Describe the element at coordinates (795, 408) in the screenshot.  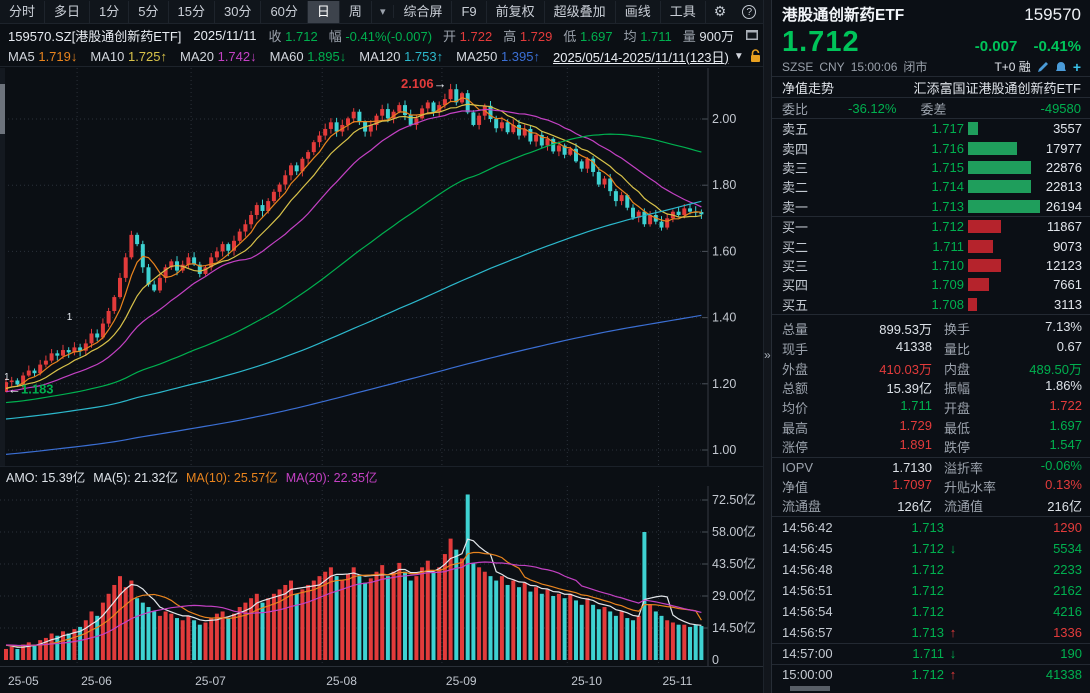
I see `stat-label: 均价` at that location.